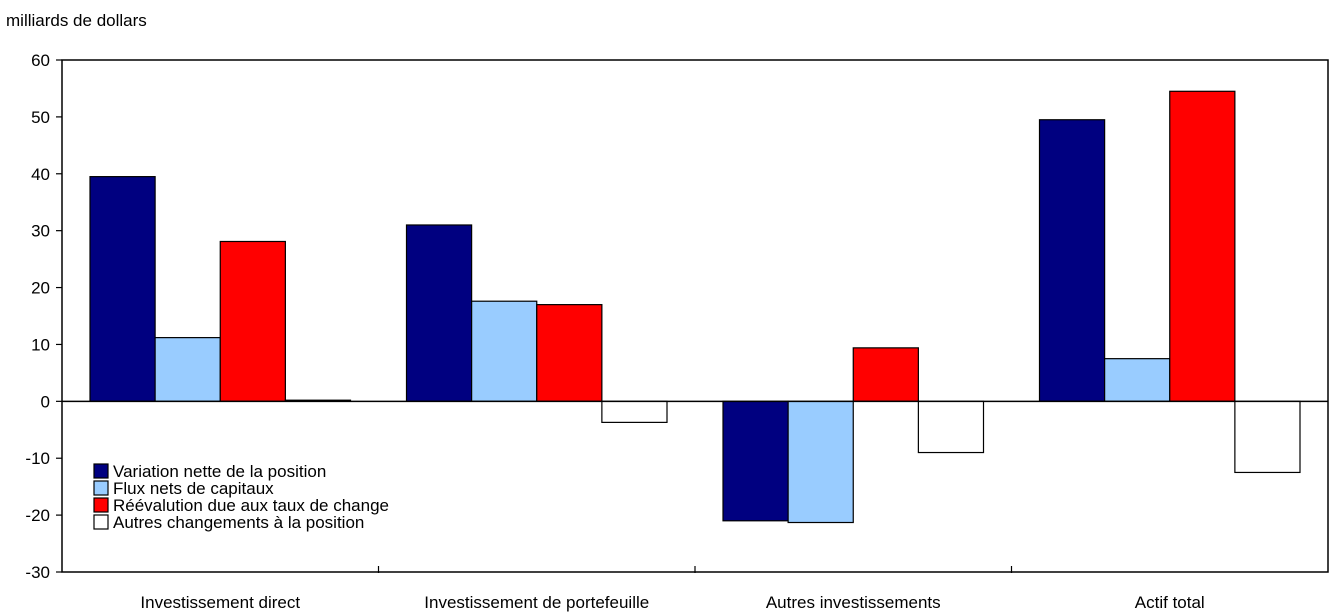 The width and height of the screenshot is (1335, 614). Describe the element at coordinates (40, 60) in the screenshot. I see `y-tick-label: 60` at that location.